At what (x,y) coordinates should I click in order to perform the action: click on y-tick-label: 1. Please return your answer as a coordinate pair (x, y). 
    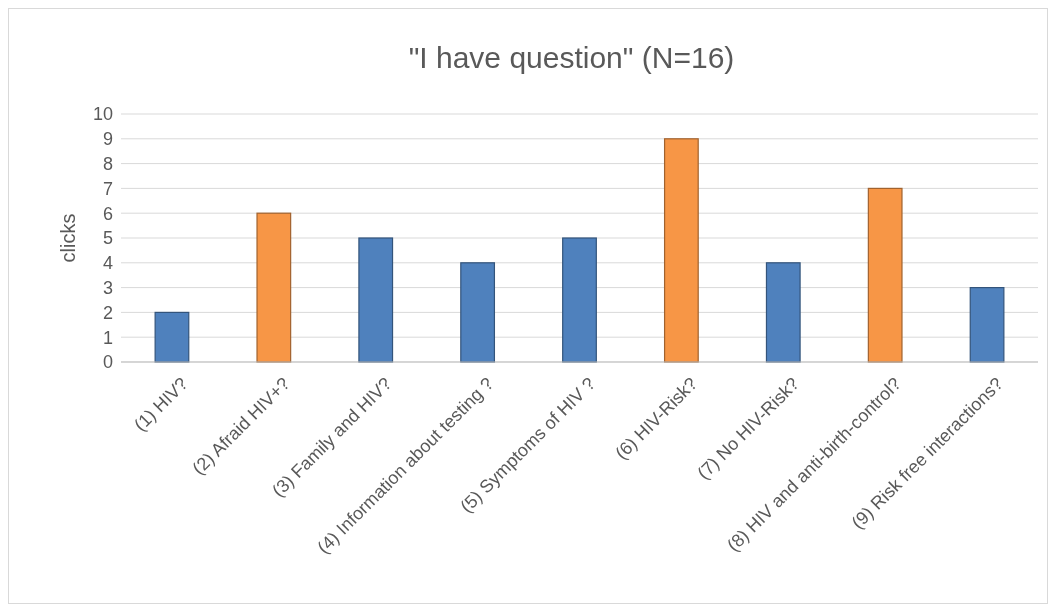
    Looking at the image, I should click on (107, 337).